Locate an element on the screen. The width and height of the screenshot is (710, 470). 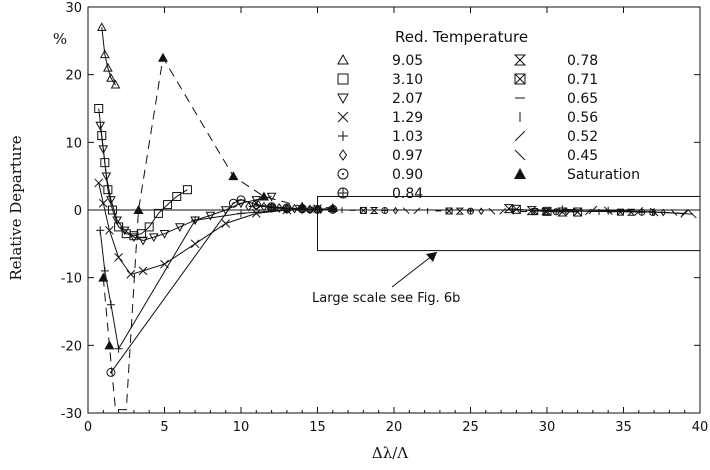
legend-entry-label: 0.56 is located at coordinates (582, 118).